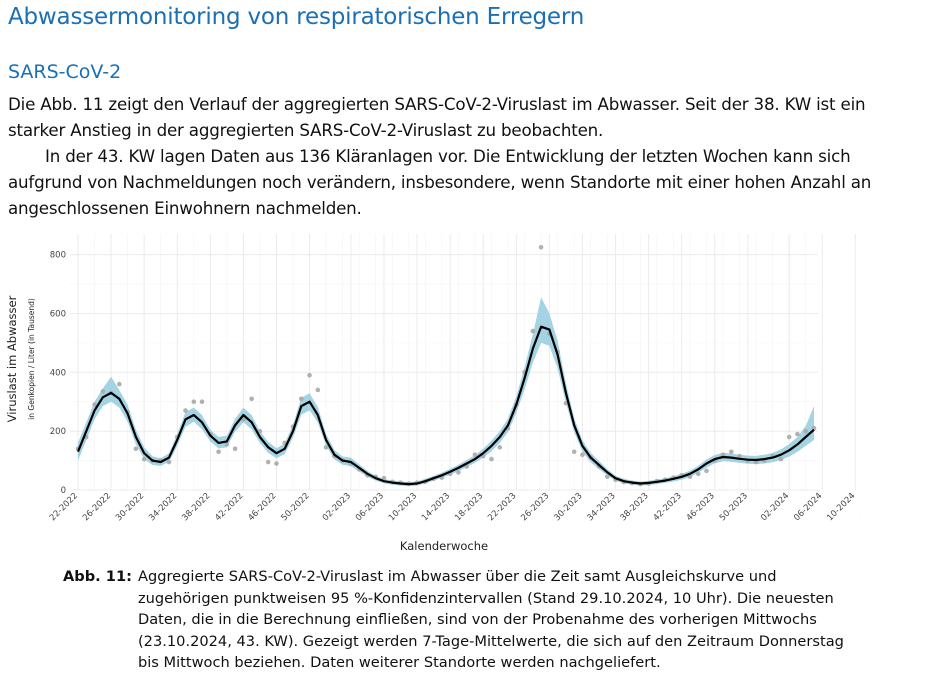 This screenshot has width=933, height=679. Describe the element at coordinates (734, 507) in the screenshot. I see `x-tick-label: 50-2023` at that location.